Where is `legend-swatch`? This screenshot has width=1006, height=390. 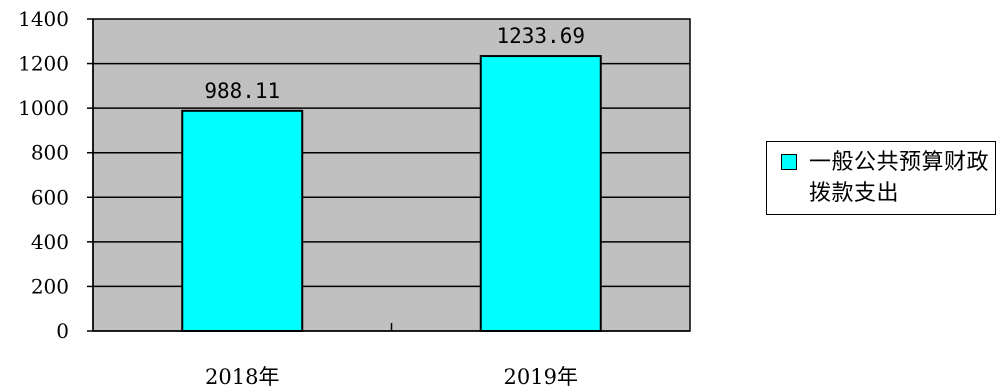
legend-swatch is located at coordinates (789, 162).